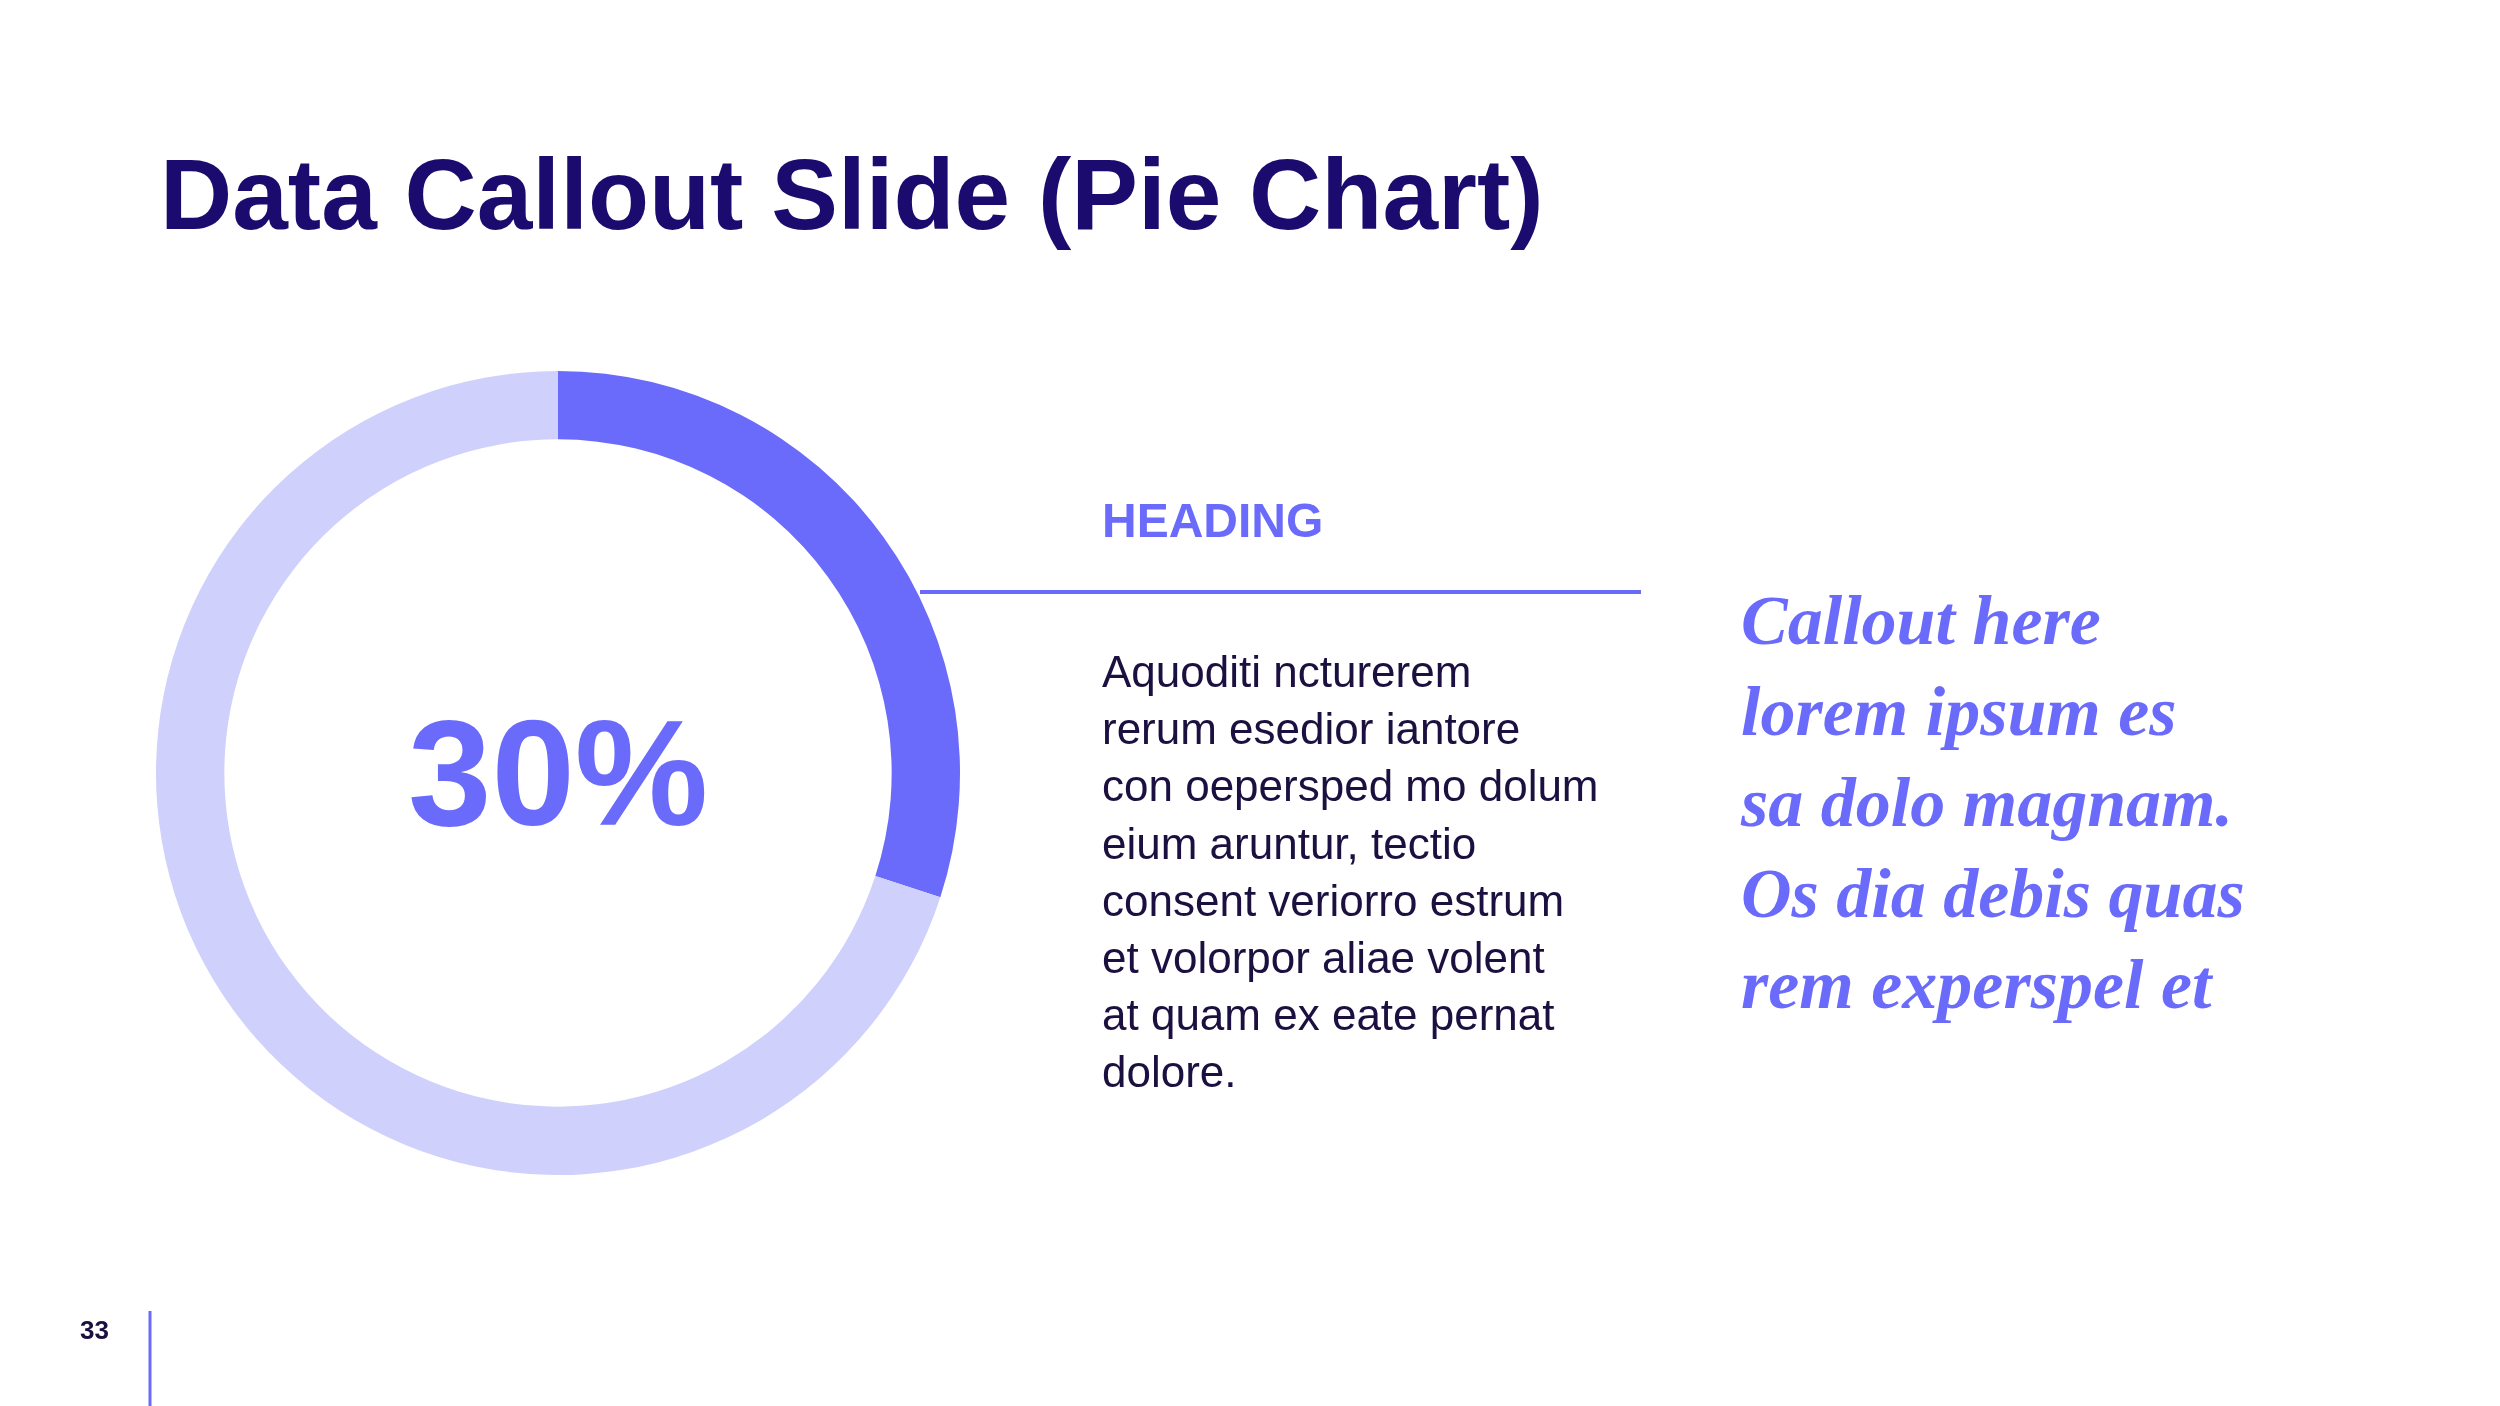 Image resolution: width=2500 pixels, height=1406 pixels. Describe the element at coordinates (1992, 802) in the screenshot. I see `text: Callout here lorem ipsum es sa dolo magnam. Os dia debis quas rem experspel et` at that location.